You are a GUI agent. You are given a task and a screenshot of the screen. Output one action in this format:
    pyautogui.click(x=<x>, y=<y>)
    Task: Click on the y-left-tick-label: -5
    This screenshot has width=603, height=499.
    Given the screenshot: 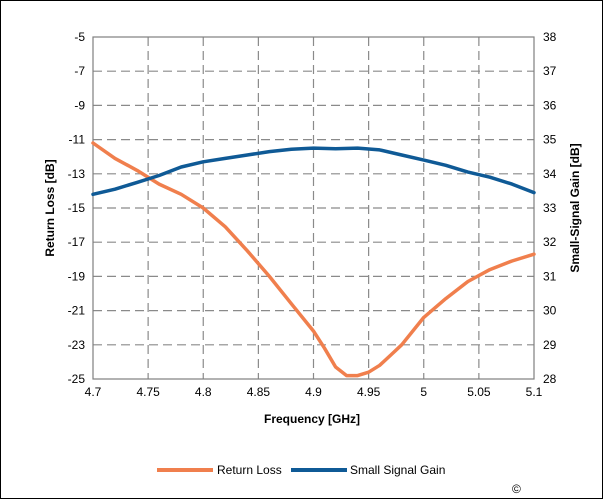 What is the action you would take?
    pyautogui.click(x=79, y=37)
    